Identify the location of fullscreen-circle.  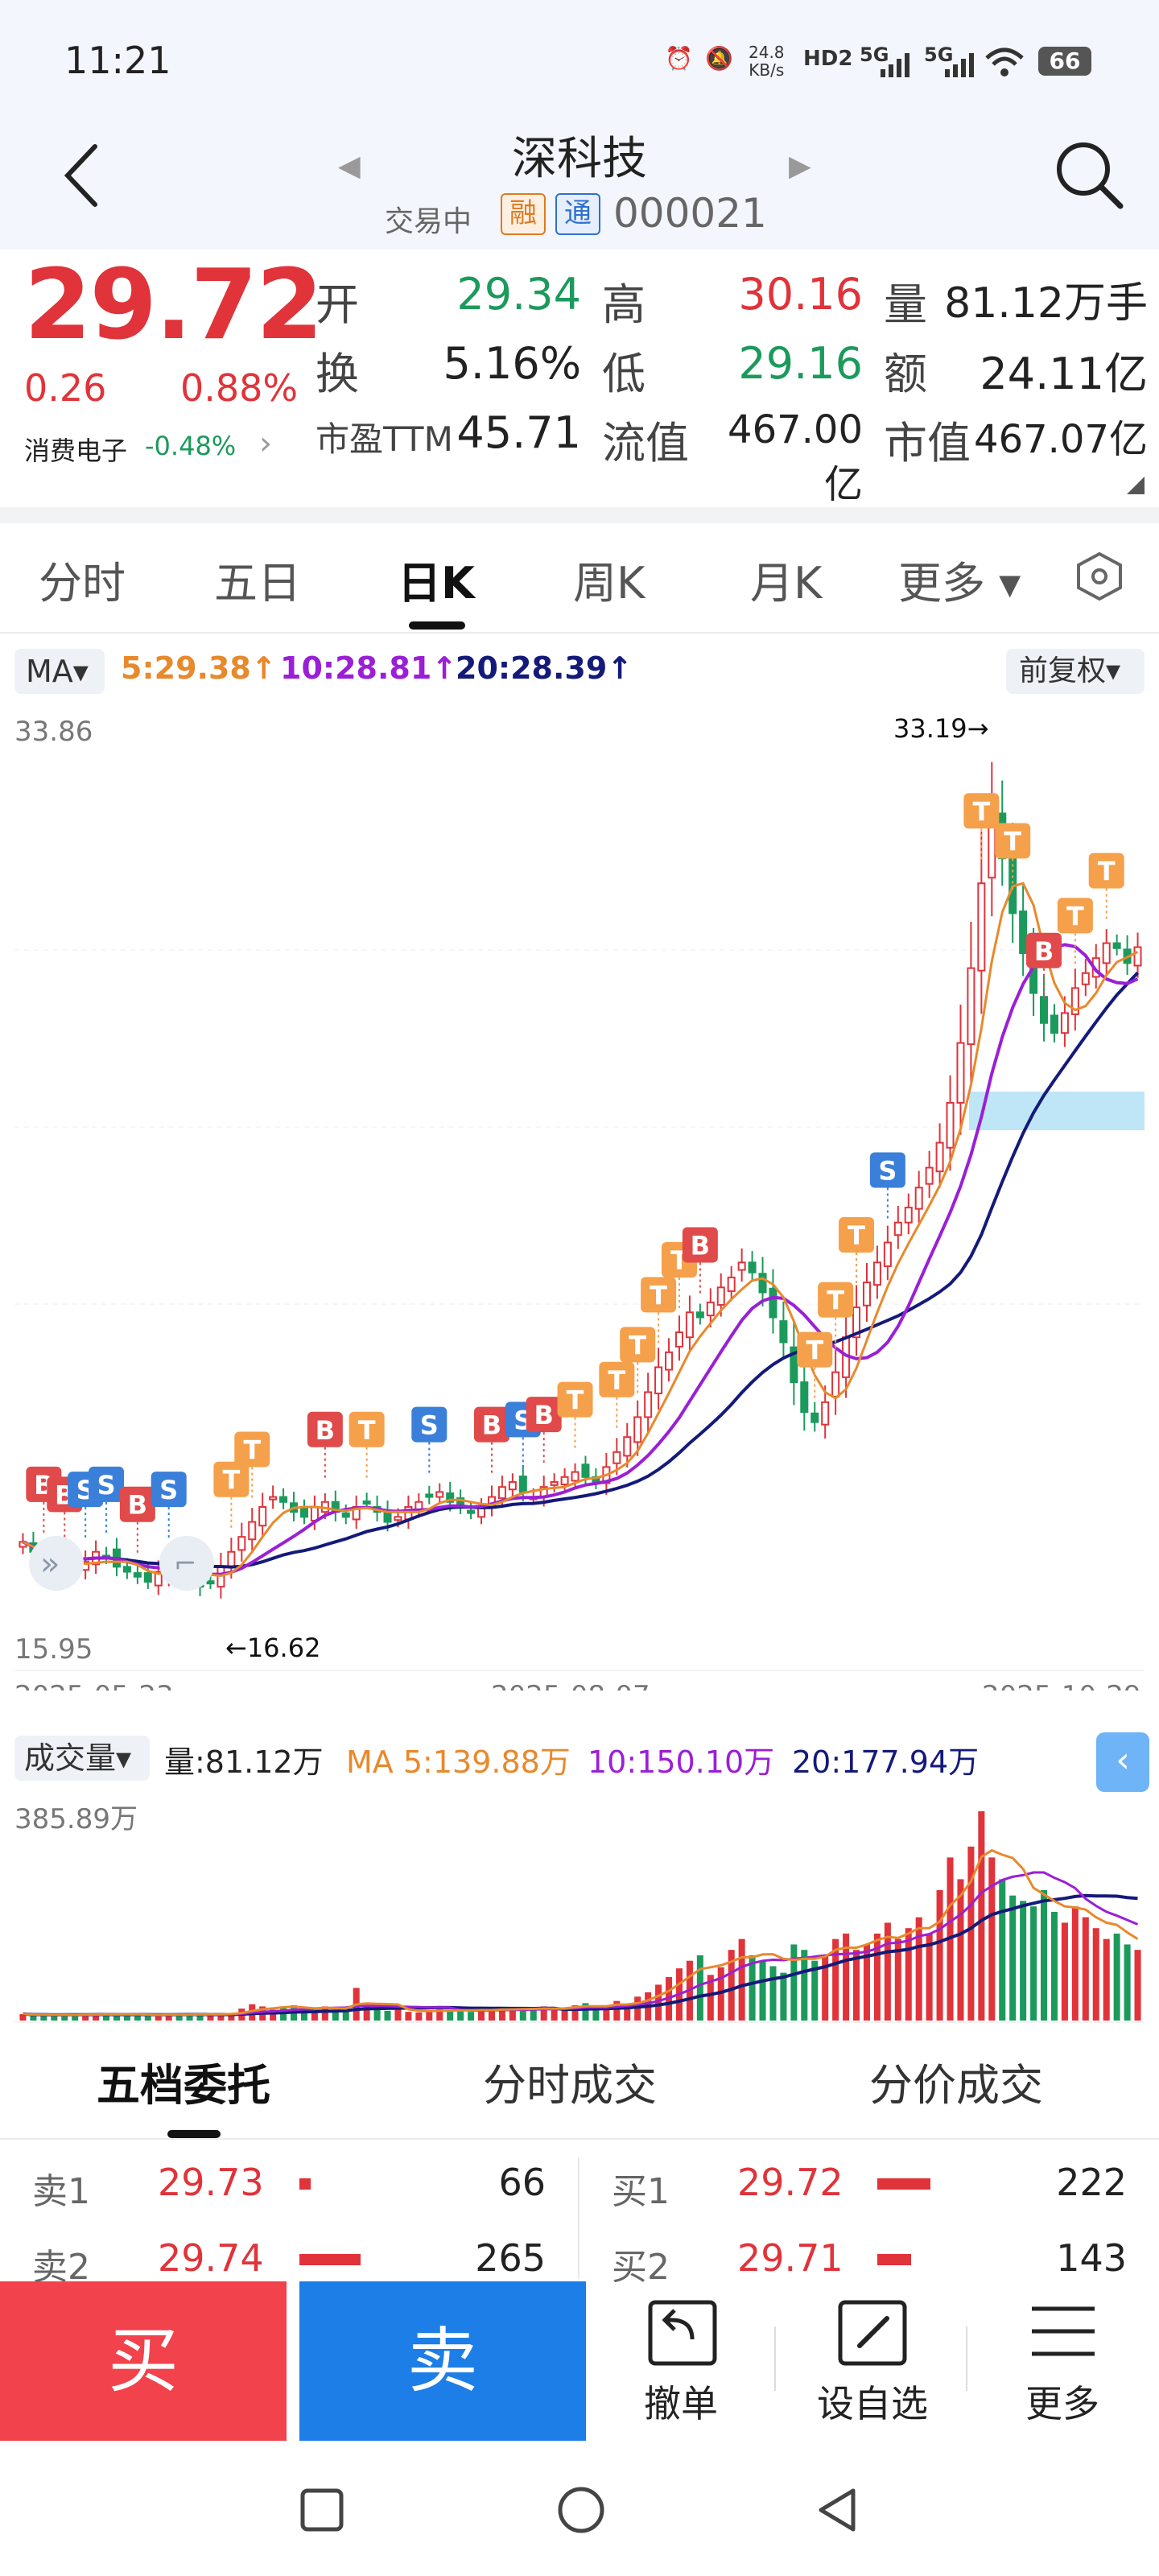
(186, 1563).